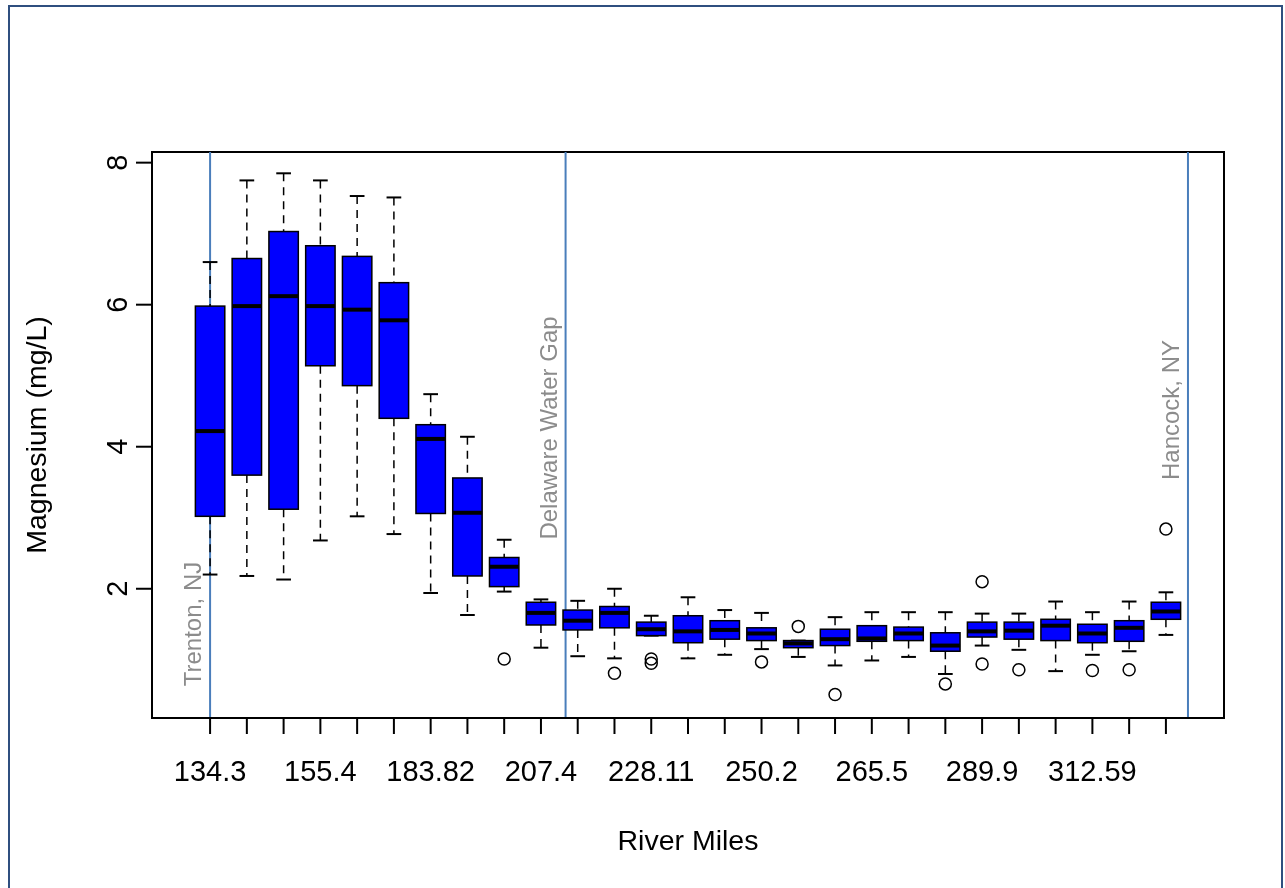 The image size is (1285, 888). I want to click on y-tick-label: 6, so click(117, 304).